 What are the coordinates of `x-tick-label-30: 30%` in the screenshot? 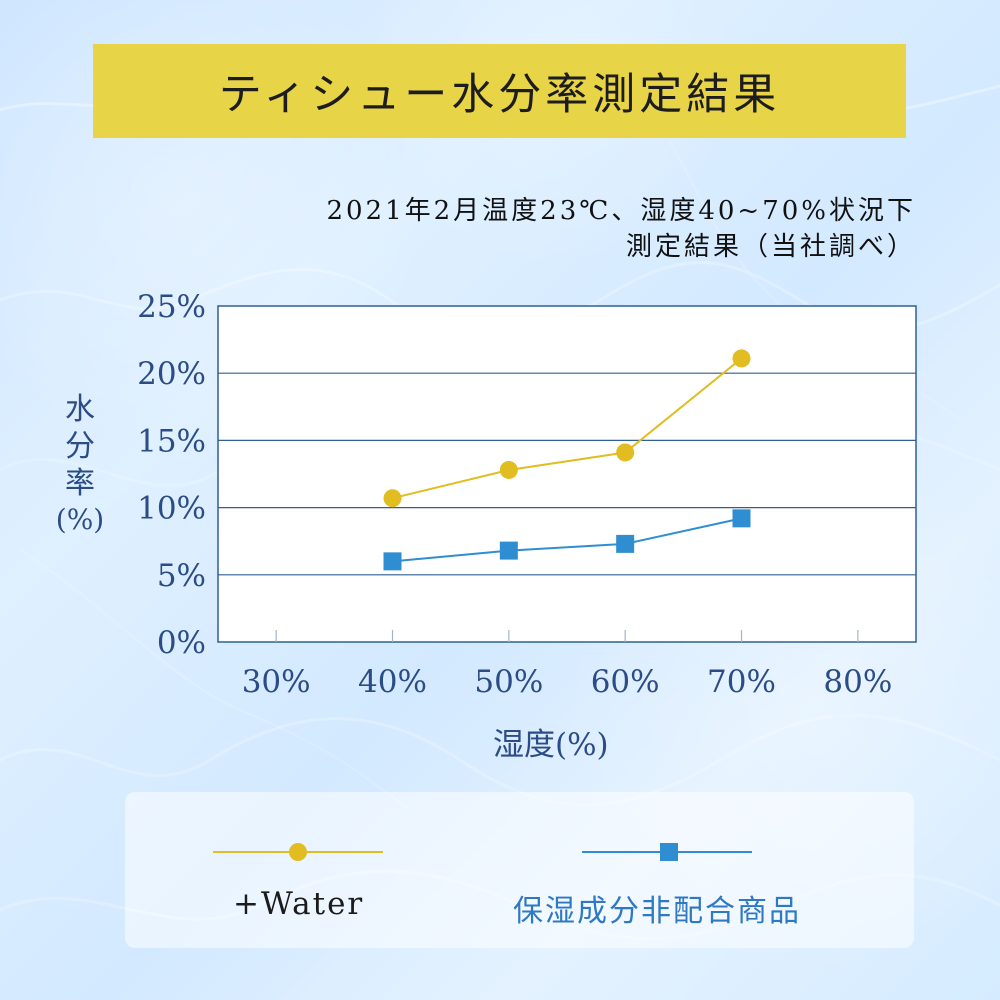 It's located at (276, 682).